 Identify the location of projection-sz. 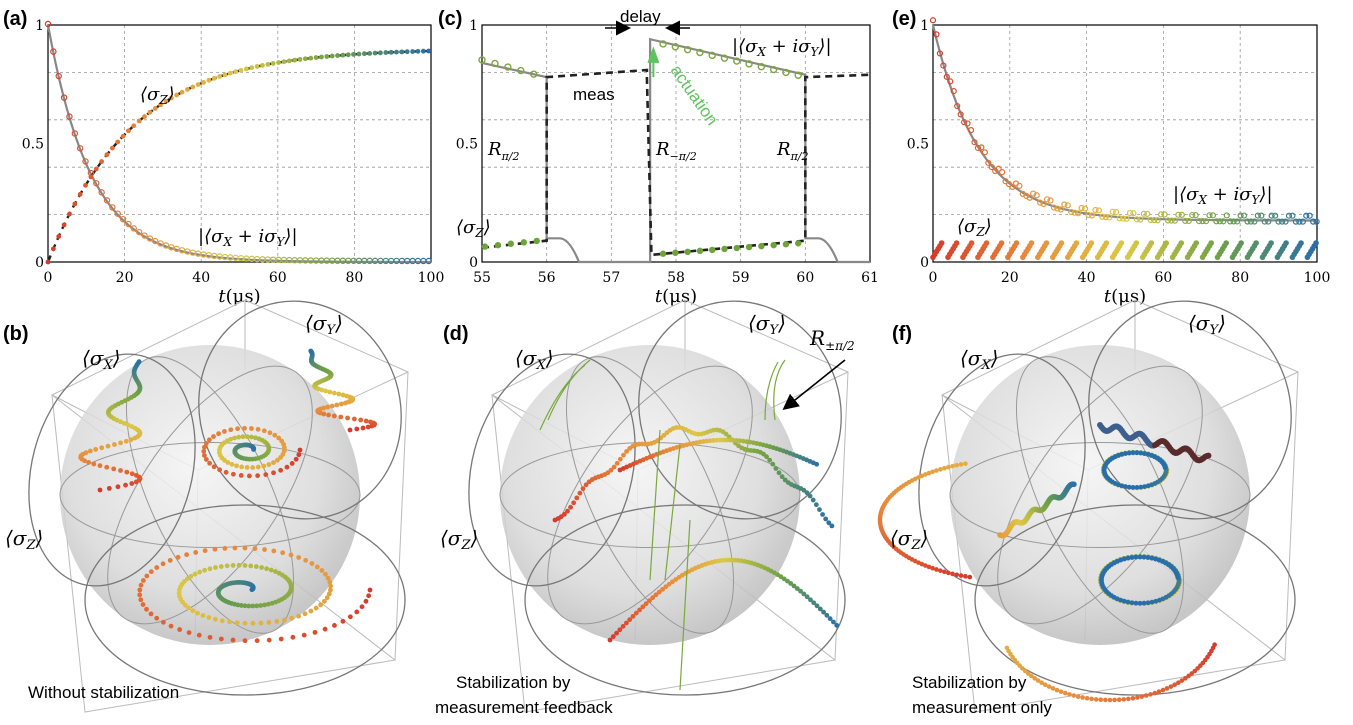
(1135, 600).